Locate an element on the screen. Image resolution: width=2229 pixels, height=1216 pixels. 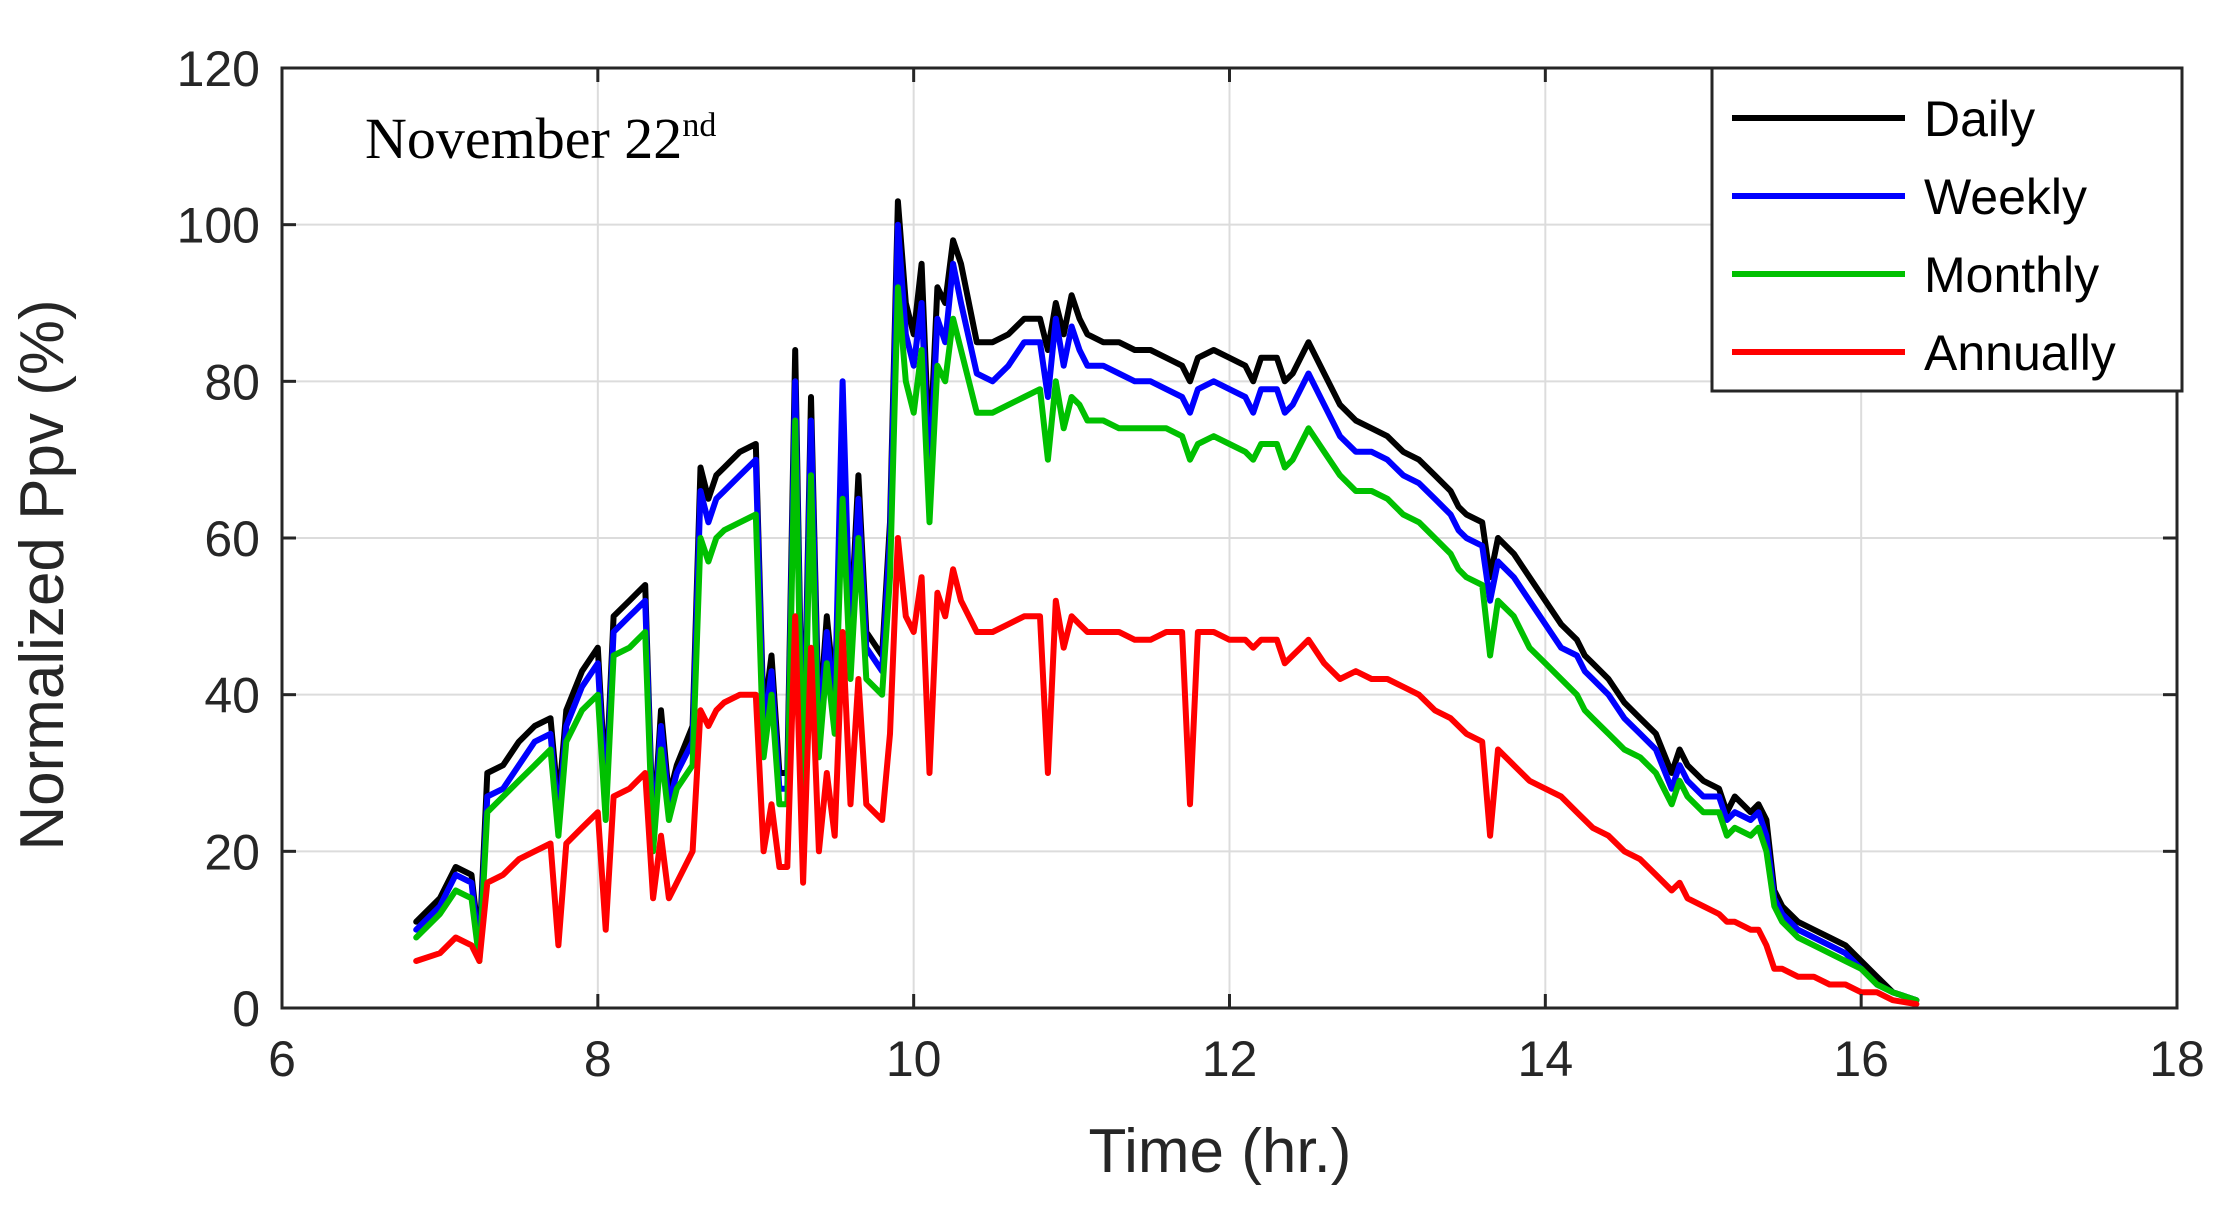
y-axis-title: Normalized Ppv (%) is located at coordinates (42, 574).